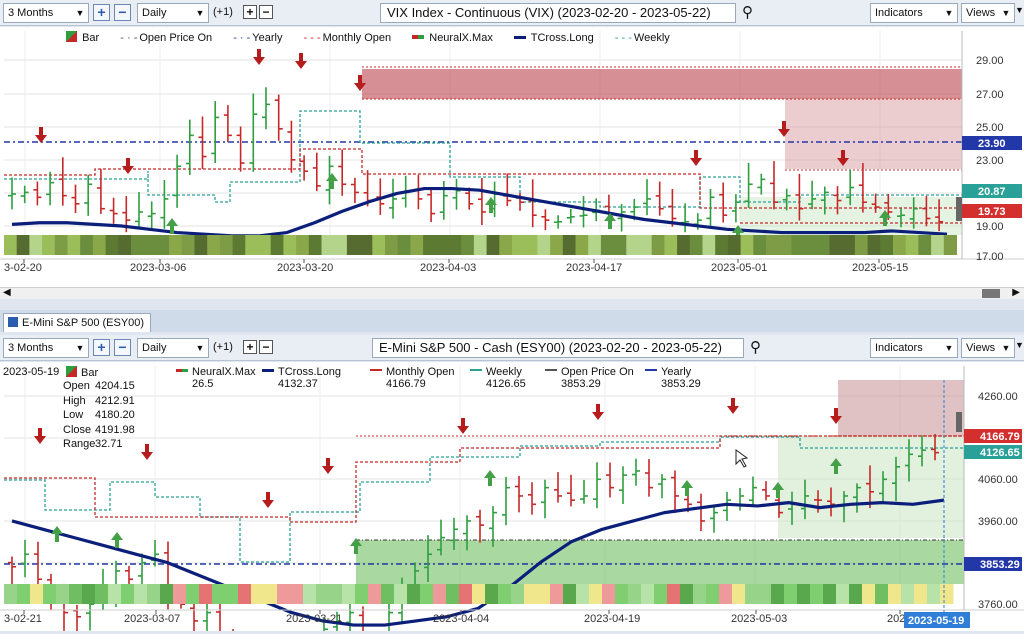 The width and height of the screenshot is (1024, 634). What do you see at coordinates (79, 444) in the screenshot?
I see `ohlc-label: Range` at bounding box center [79, 444].